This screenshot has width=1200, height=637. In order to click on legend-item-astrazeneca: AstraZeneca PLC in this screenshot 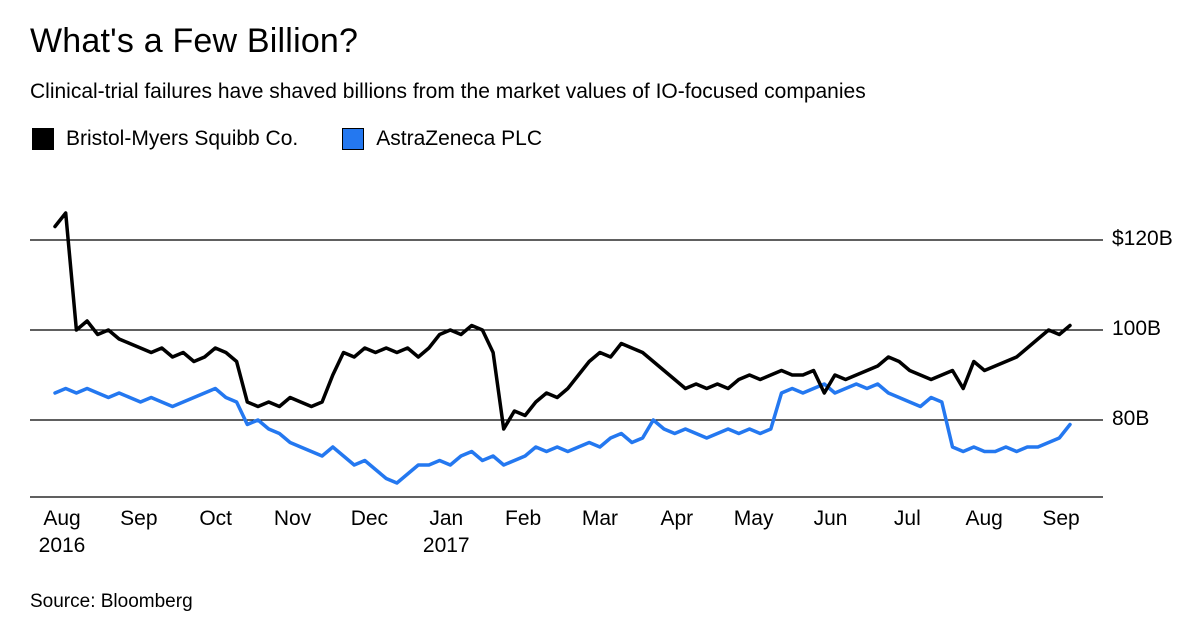, I will do `click(442, 139)`.